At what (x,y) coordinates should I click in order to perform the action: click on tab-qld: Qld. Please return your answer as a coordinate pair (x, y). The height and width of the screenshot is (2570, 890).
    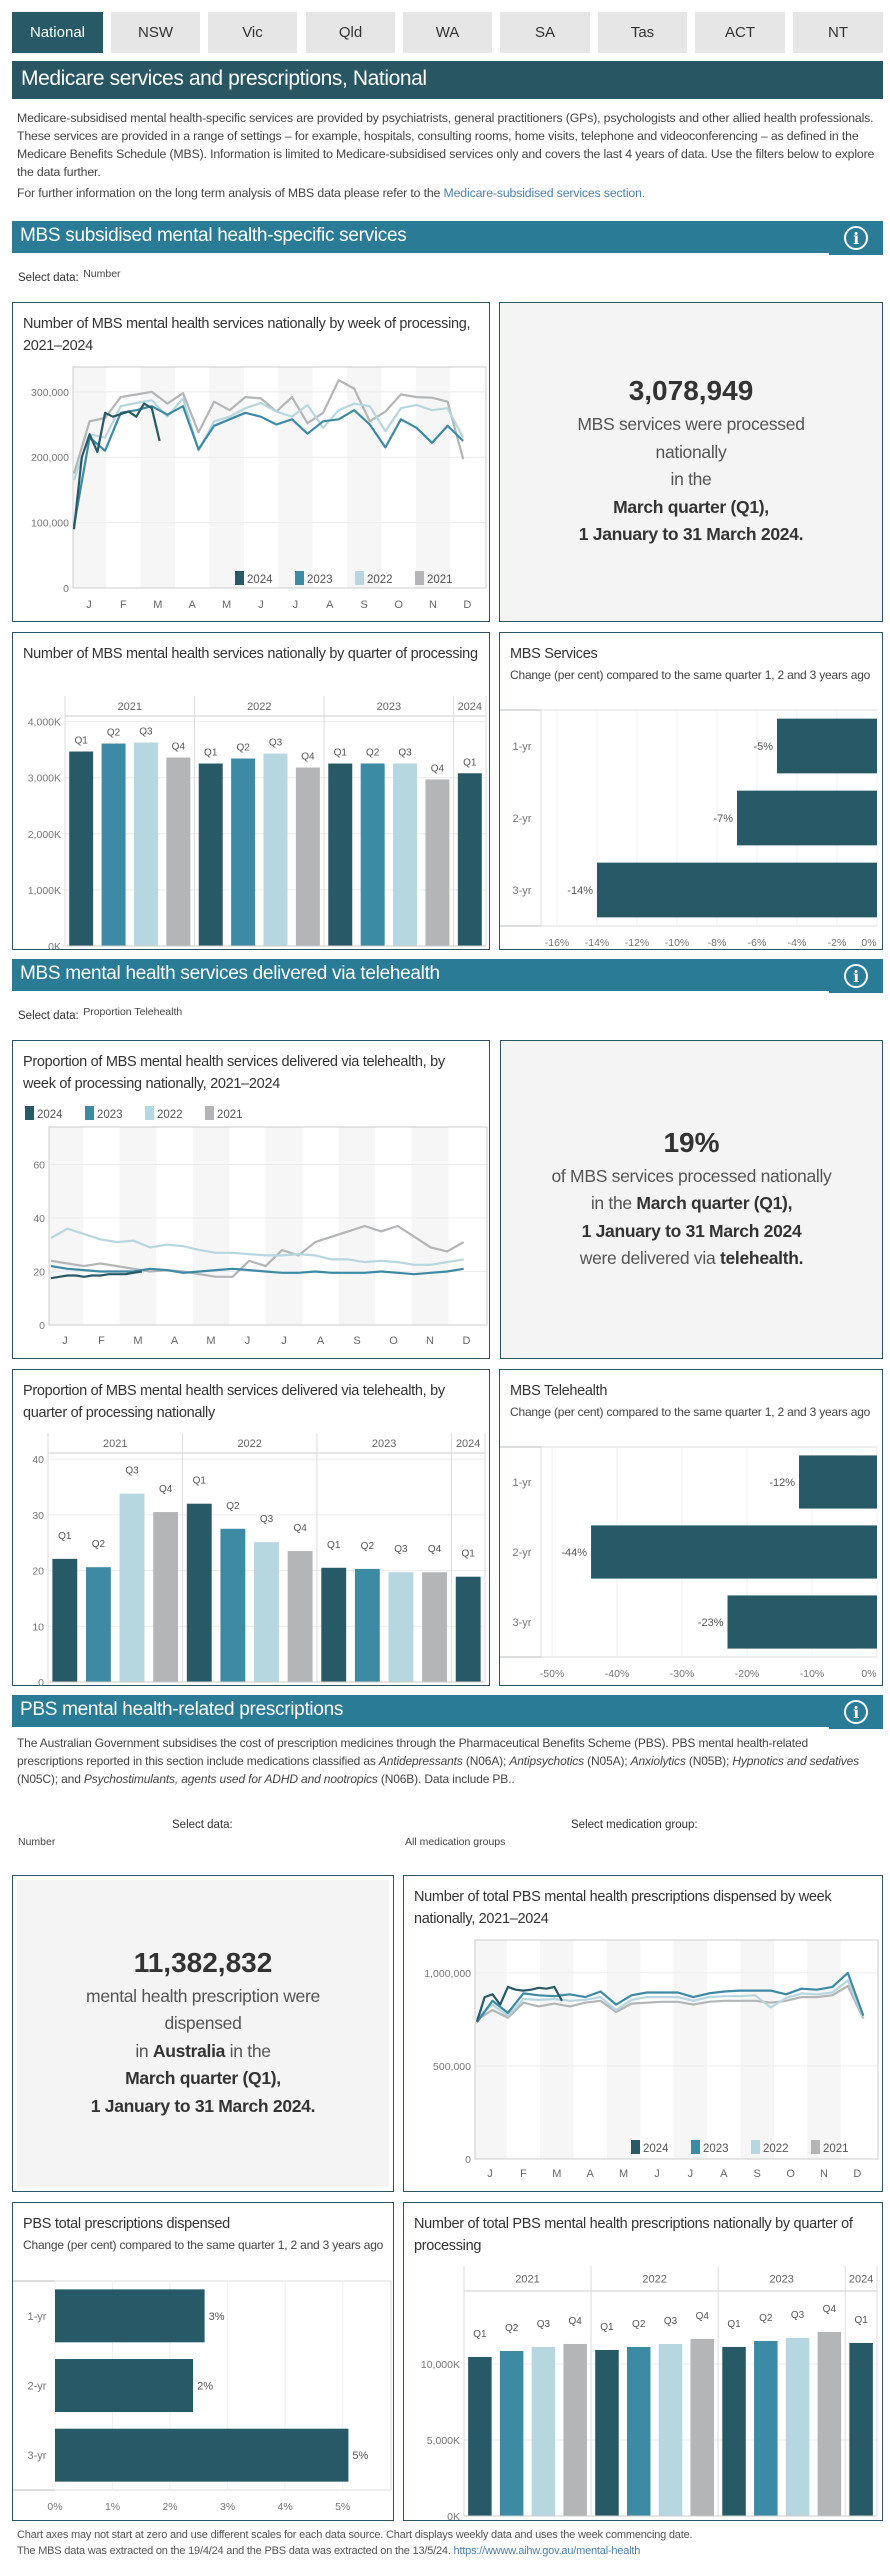
    Looking at the image, I should click on (350, 32).